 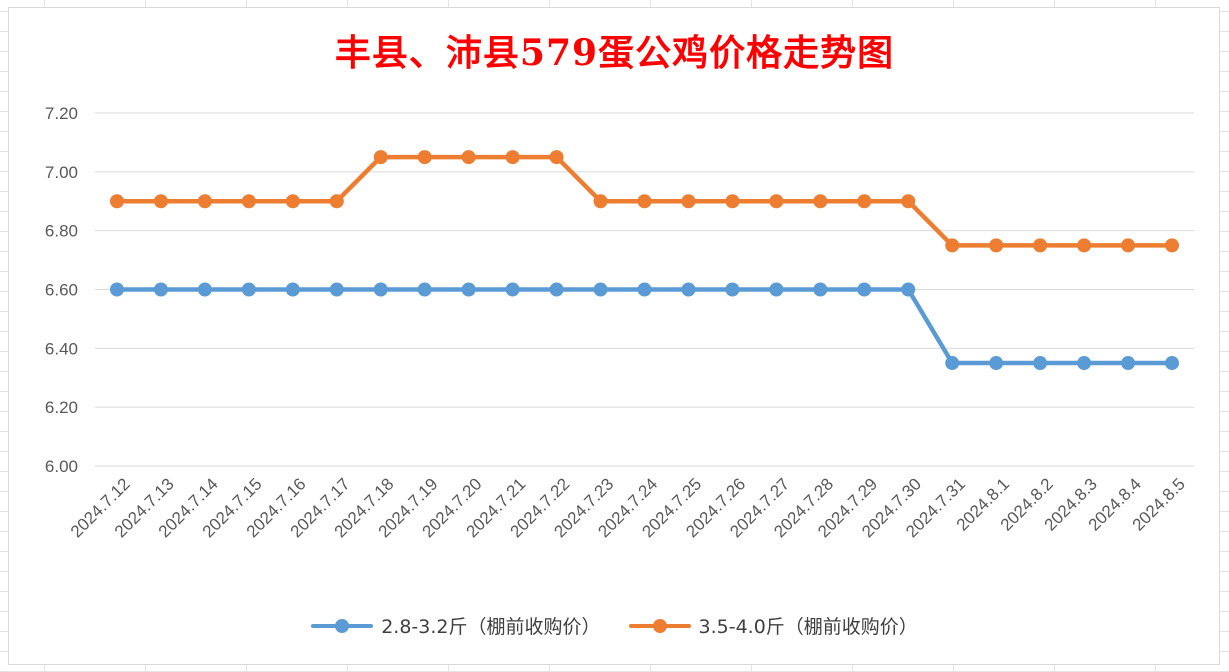 I want to click on legend-label-series-1: 2.8-3.2斤（棚前收购价）, so click(x=491, y=627).